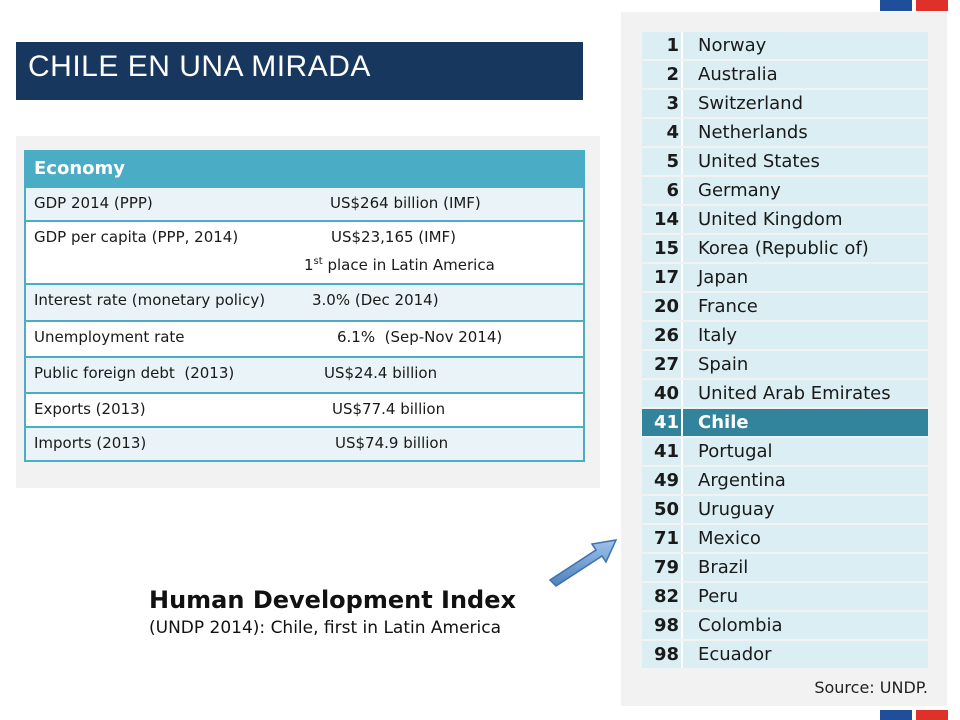 This screenshot has width=960, height=720. Describe the element at coordinates (662, 161) in the screenshot. I see `ranking-position: 5` at that location.